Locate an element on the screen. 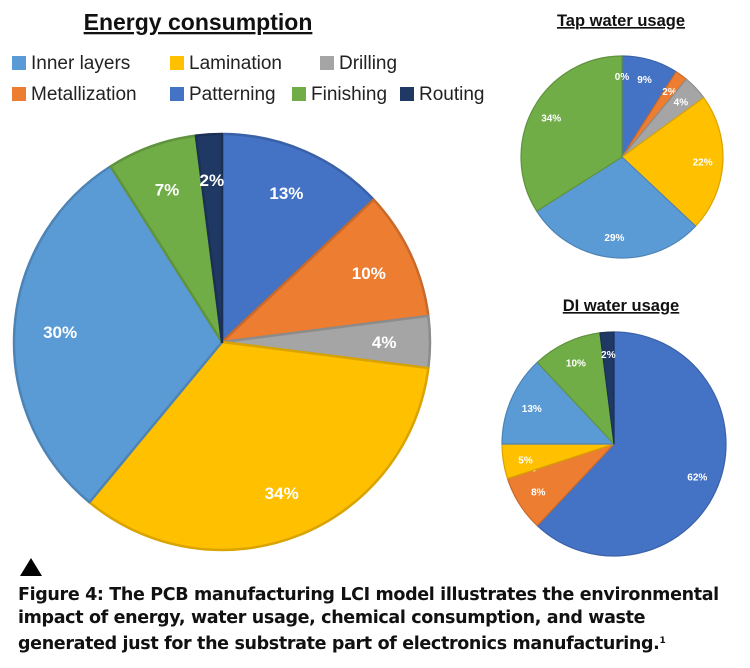 The height and width of the screenshot is (668, 750). di-slice-inner-layers is located at coordinates (558, 403).